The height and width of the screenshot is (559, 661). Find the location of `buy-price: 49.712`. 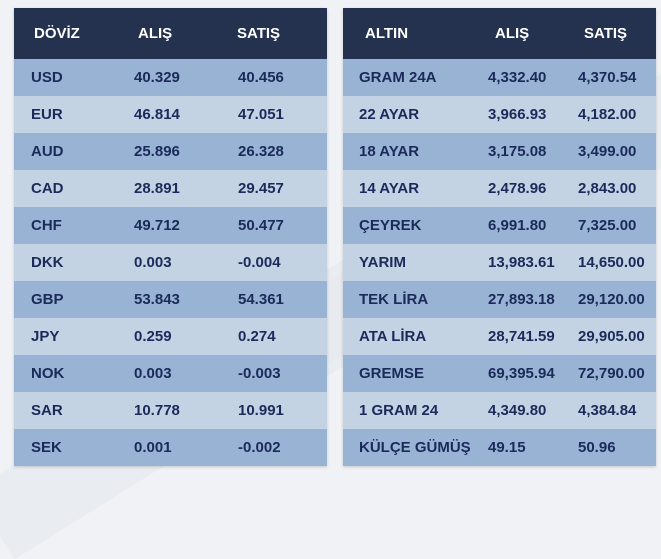

buy-price: 49.712 is located at coordinates (157, 225).